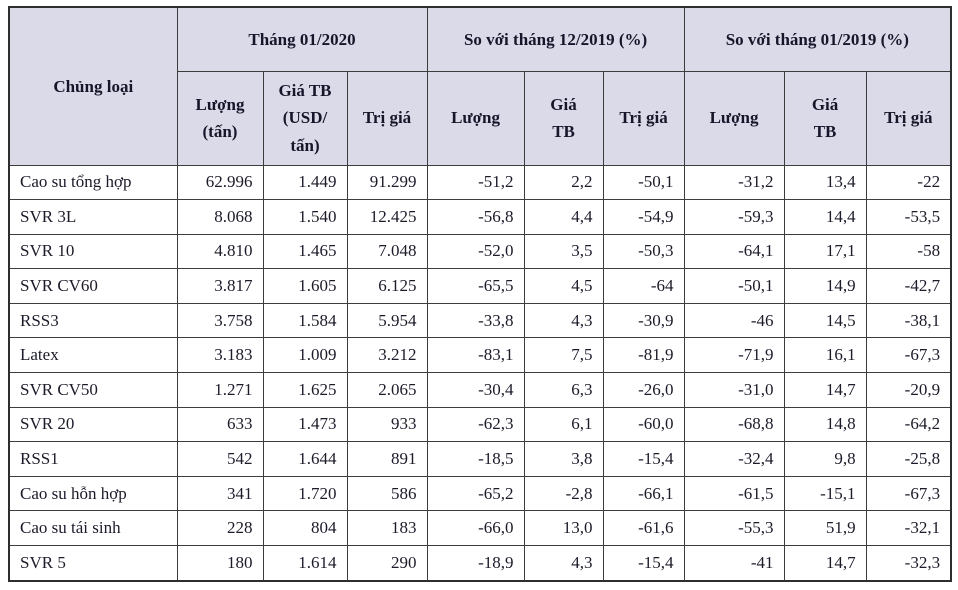 The image size is (958, 590). What do you see at coordinates (643, 251) in the screenshot?
I see `cell-value: -50,3` at bounding box center [643, 251].